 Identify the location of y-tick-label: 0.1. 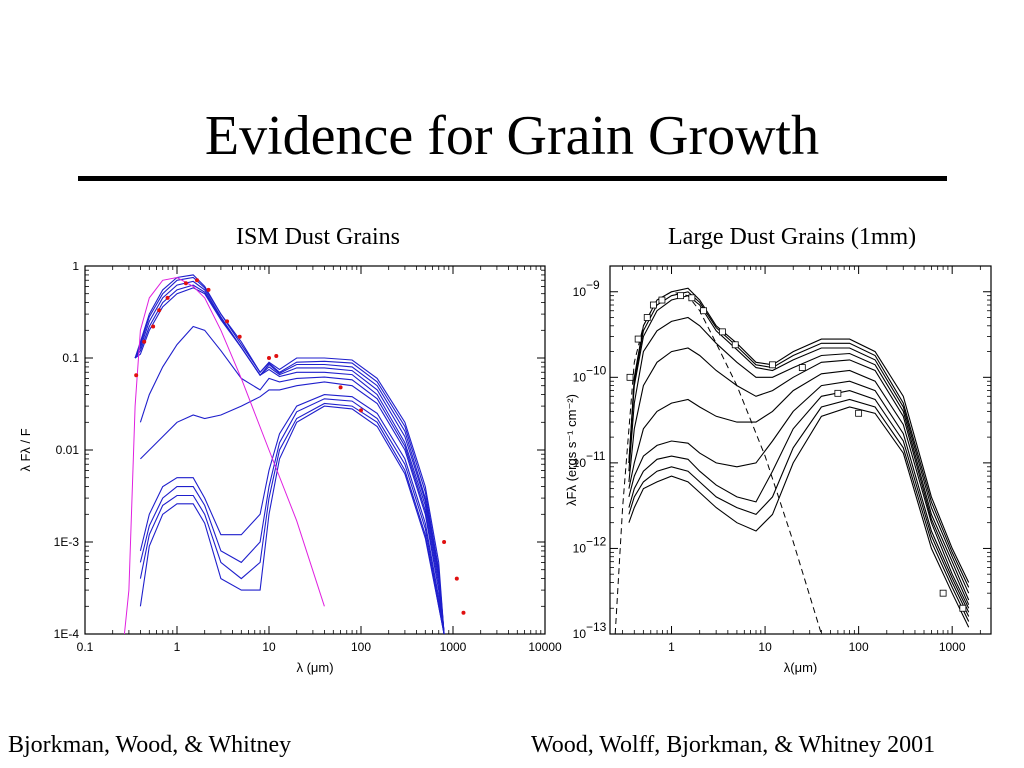
(70, 358).